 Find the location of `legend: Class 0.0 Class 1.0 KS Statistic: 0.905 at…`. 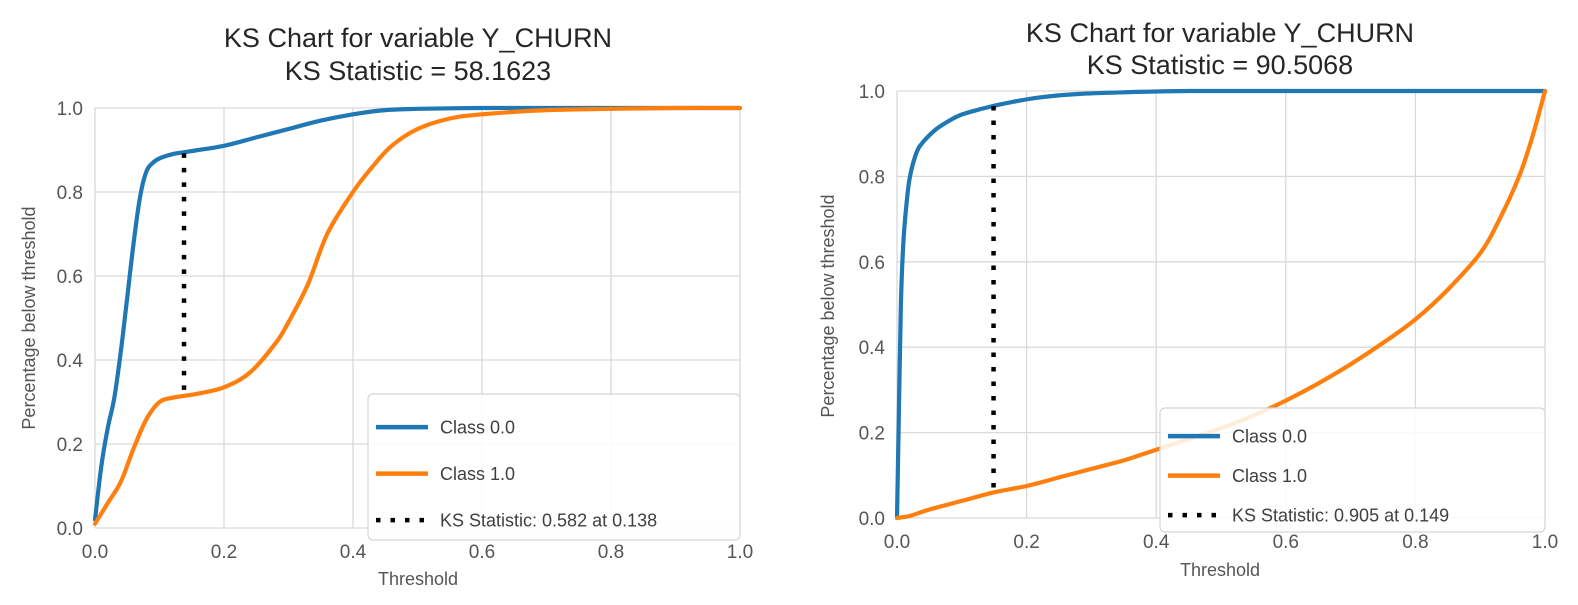

legend: Class 0.0 Class 1.0 KS Statistic: 0.905 at… is located at coordinates (1352, 470).